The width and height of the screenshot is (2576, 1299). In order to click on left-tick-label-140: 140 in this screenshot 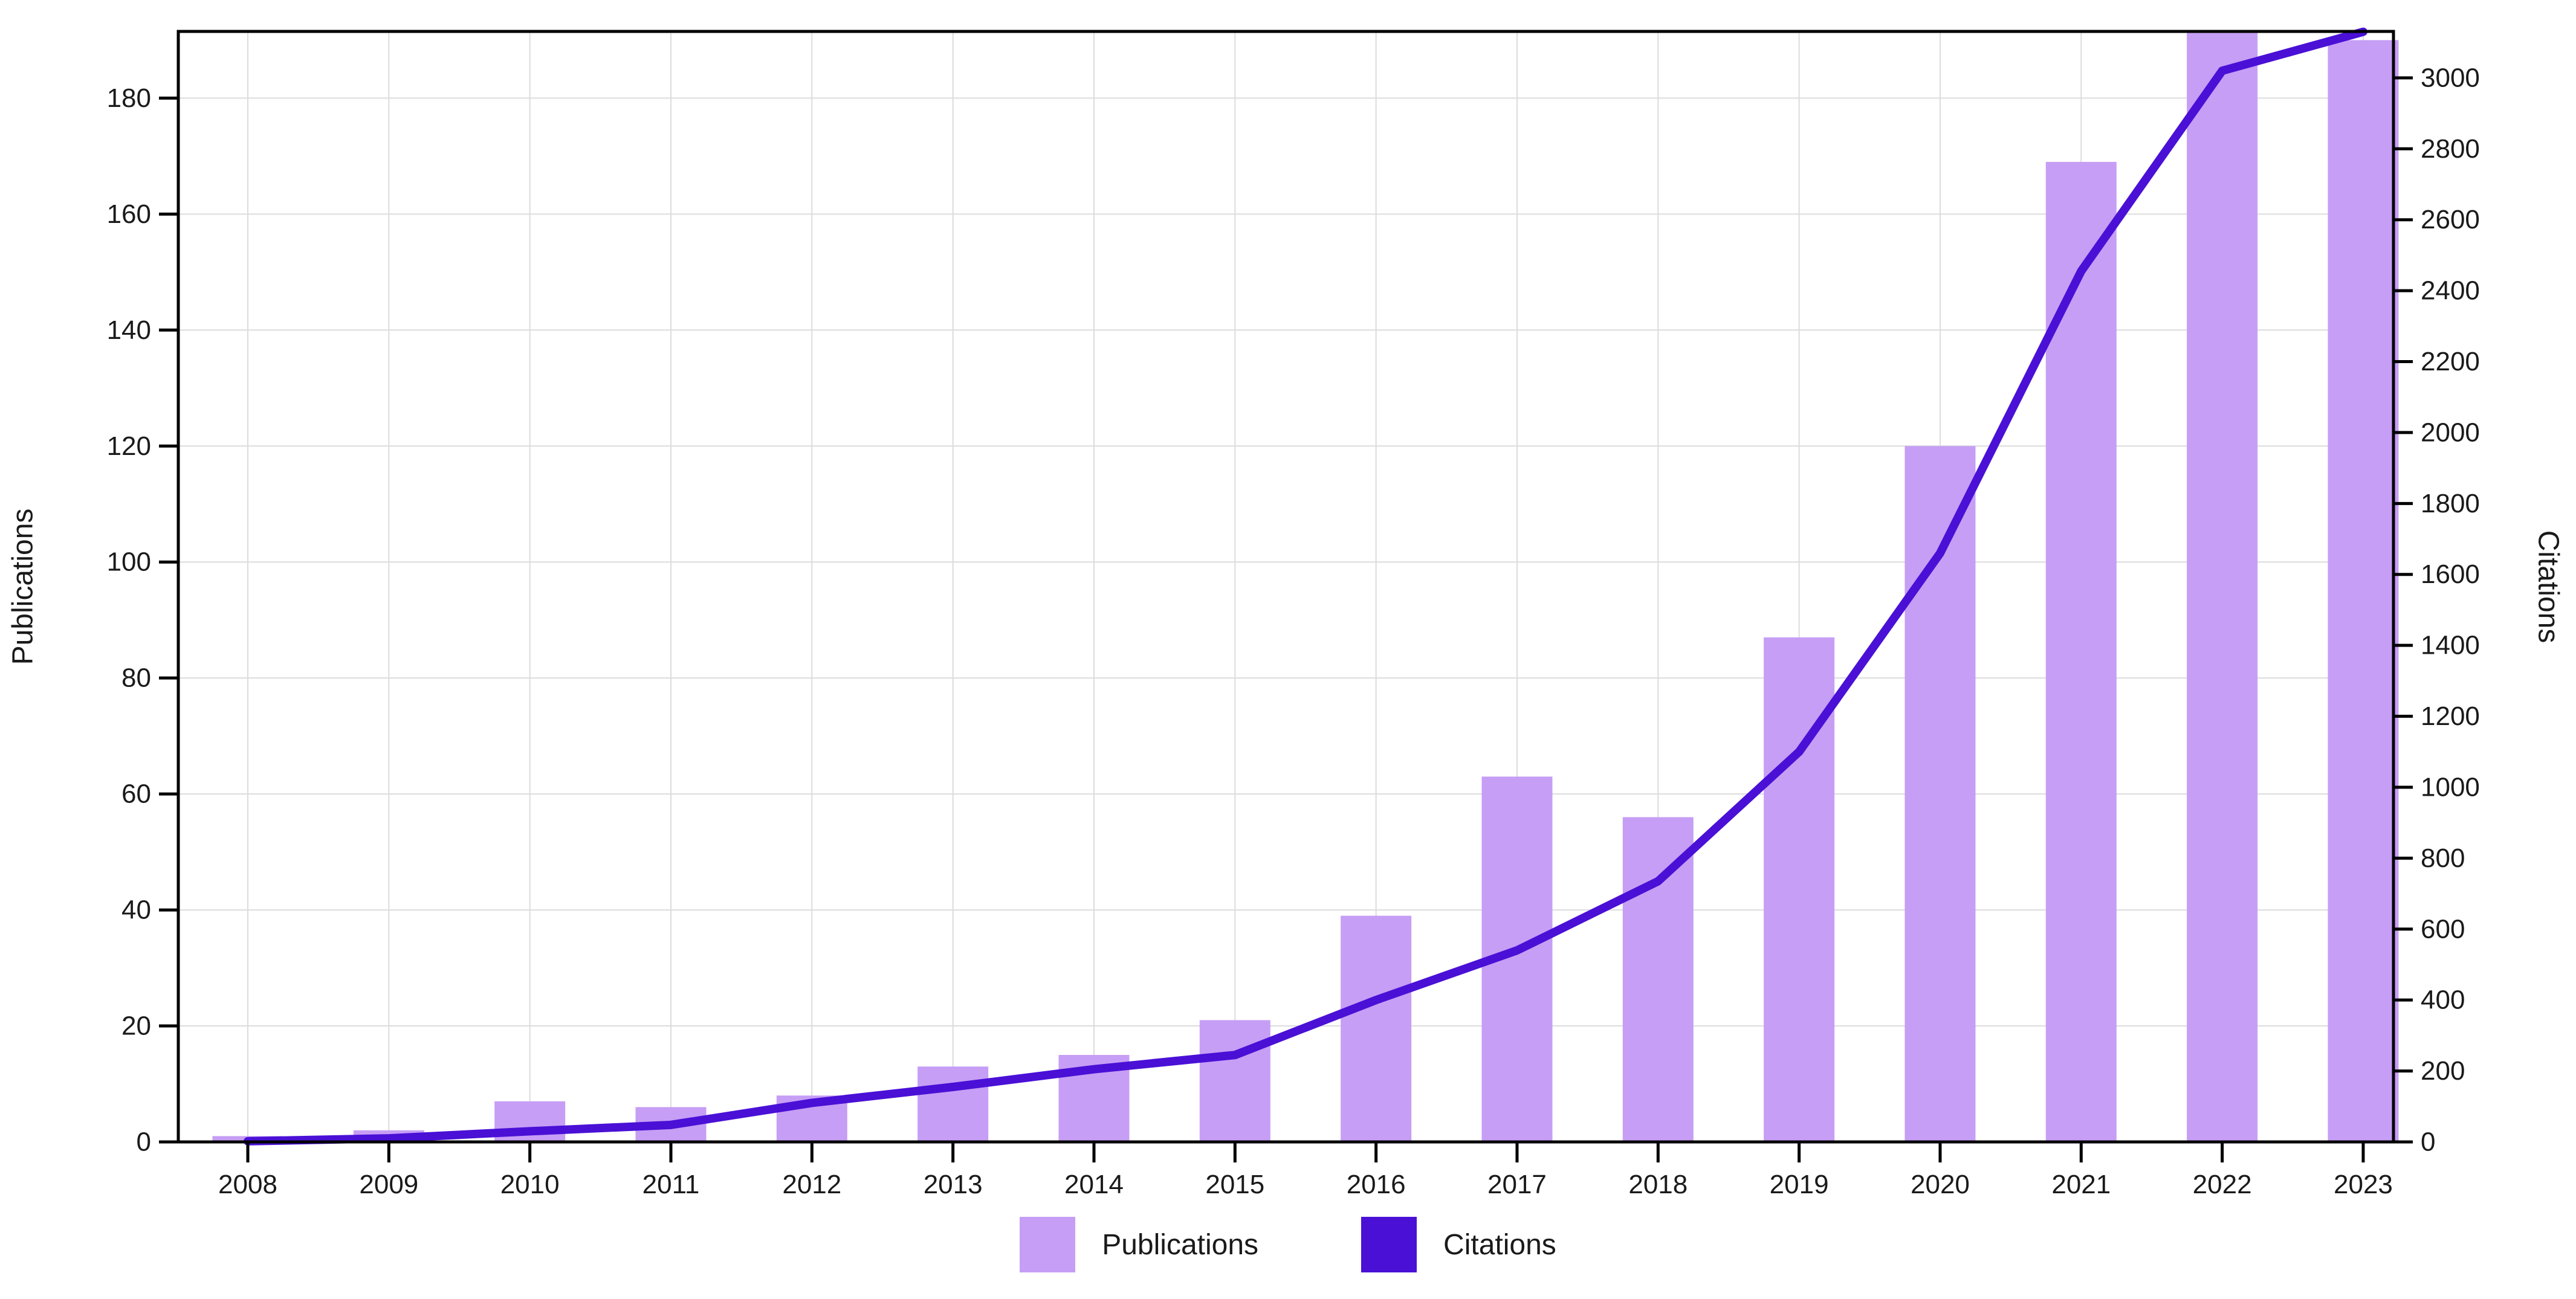, I will do `click(129, 330)`.